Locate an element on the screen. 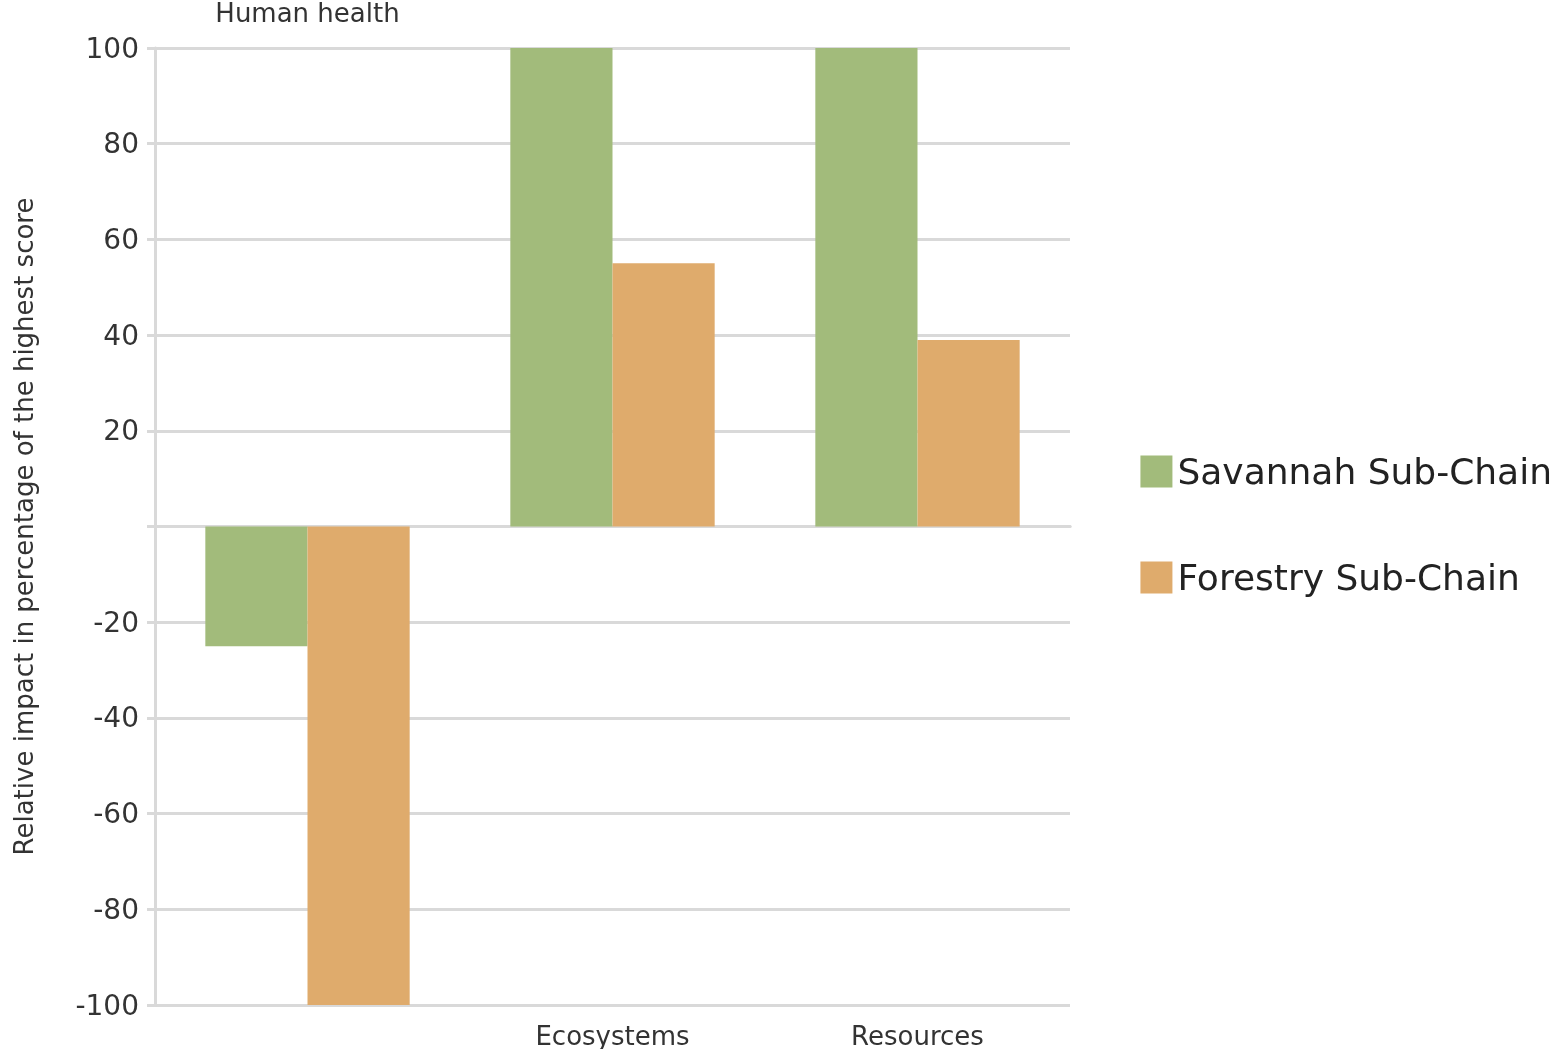 This screenshot has width=1567, height=1049. y-tick-label: -60 is located at coordinates (116, 814).